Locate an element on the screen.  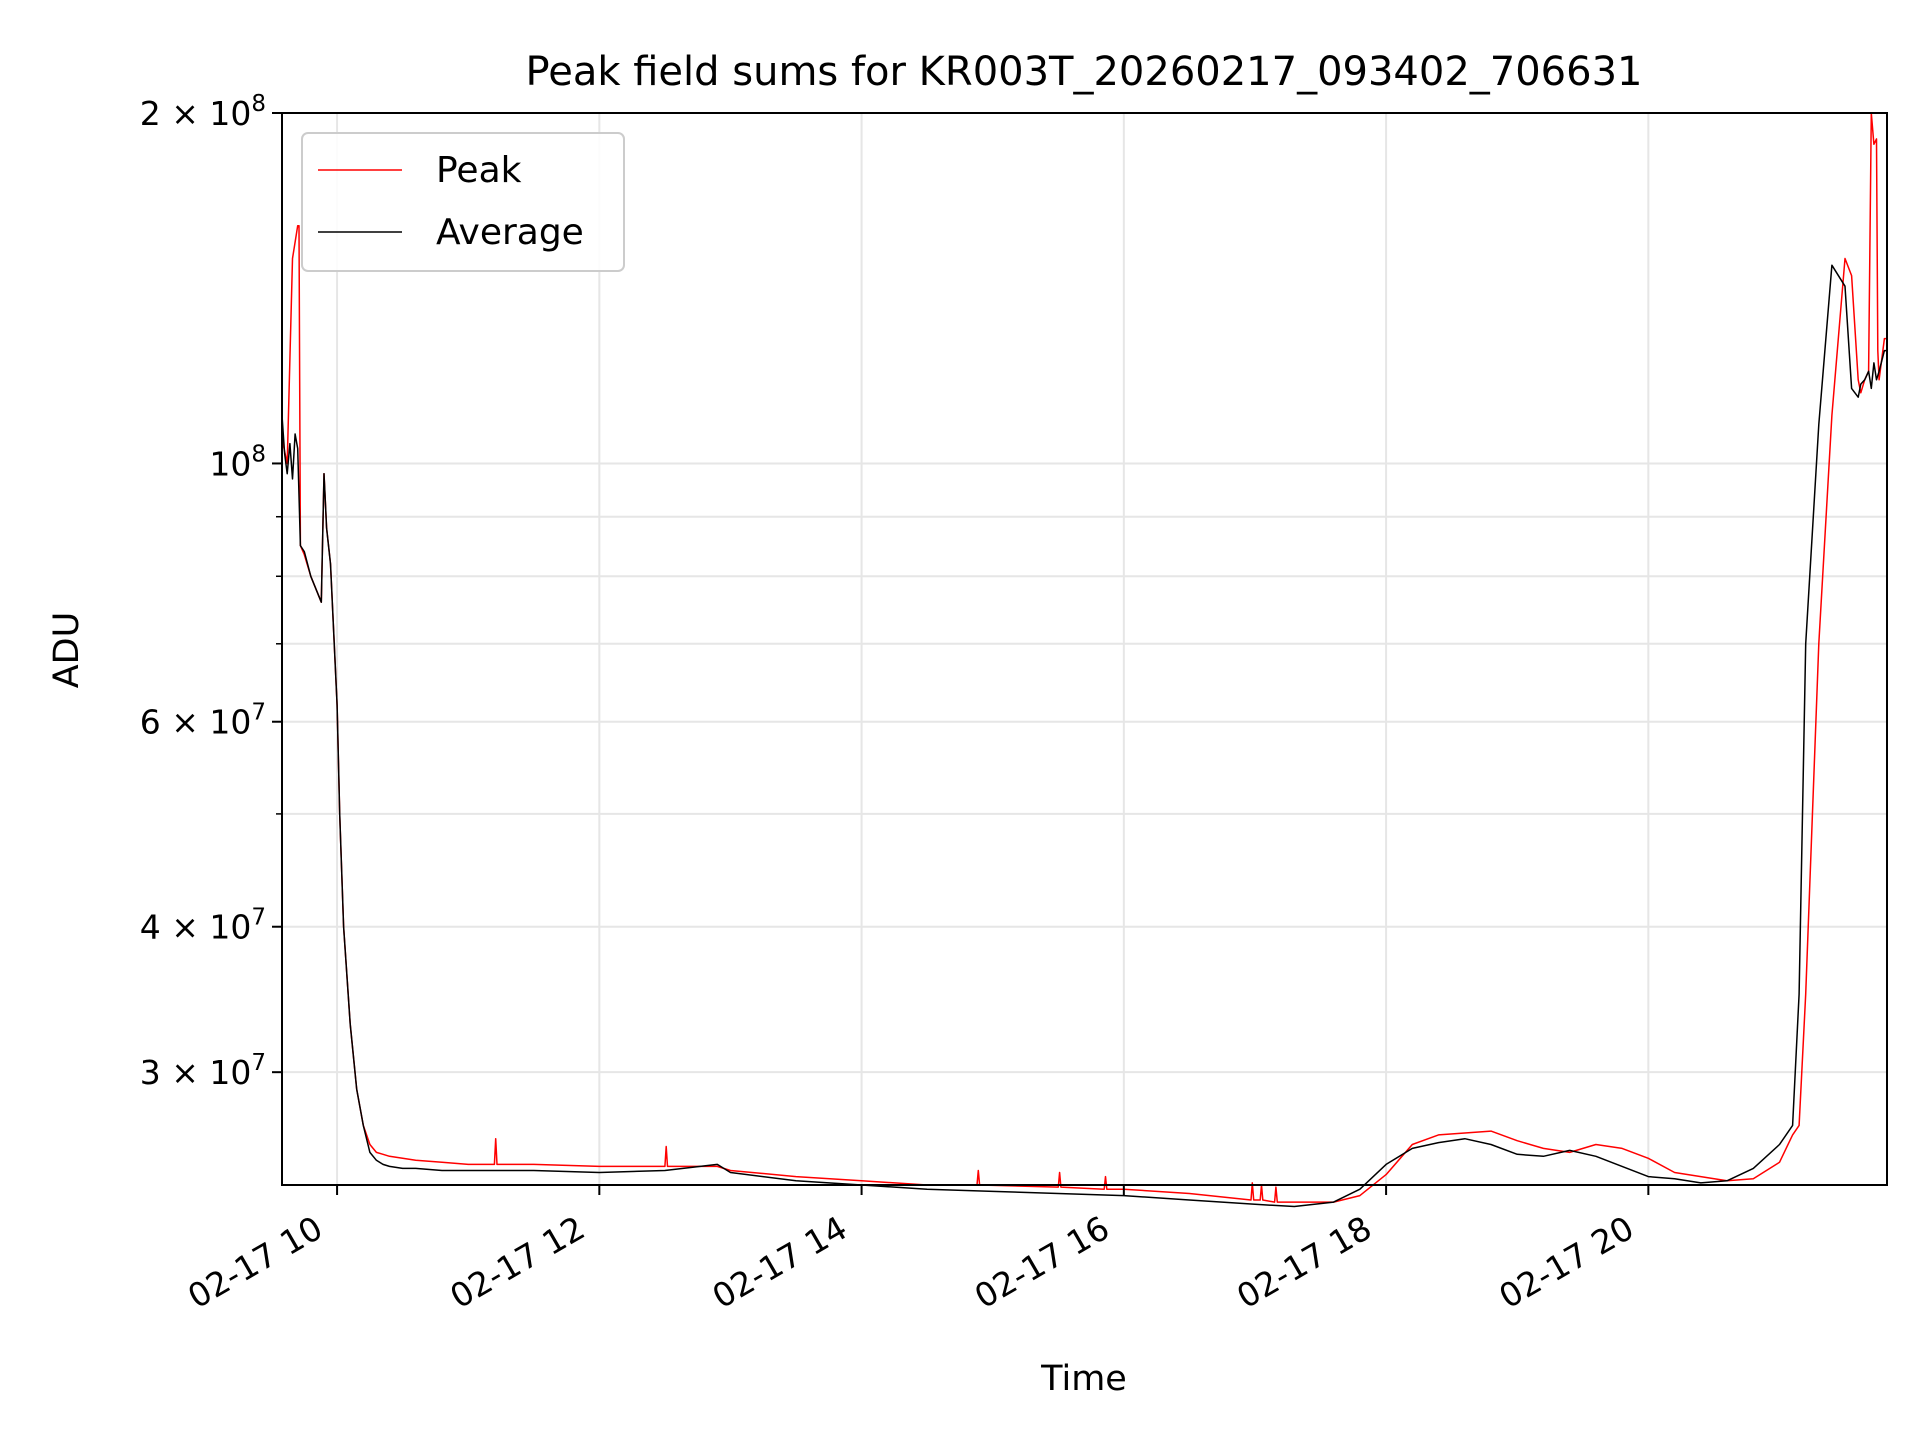
x-axis-label: Time is located at coordinates (1083, 1379).